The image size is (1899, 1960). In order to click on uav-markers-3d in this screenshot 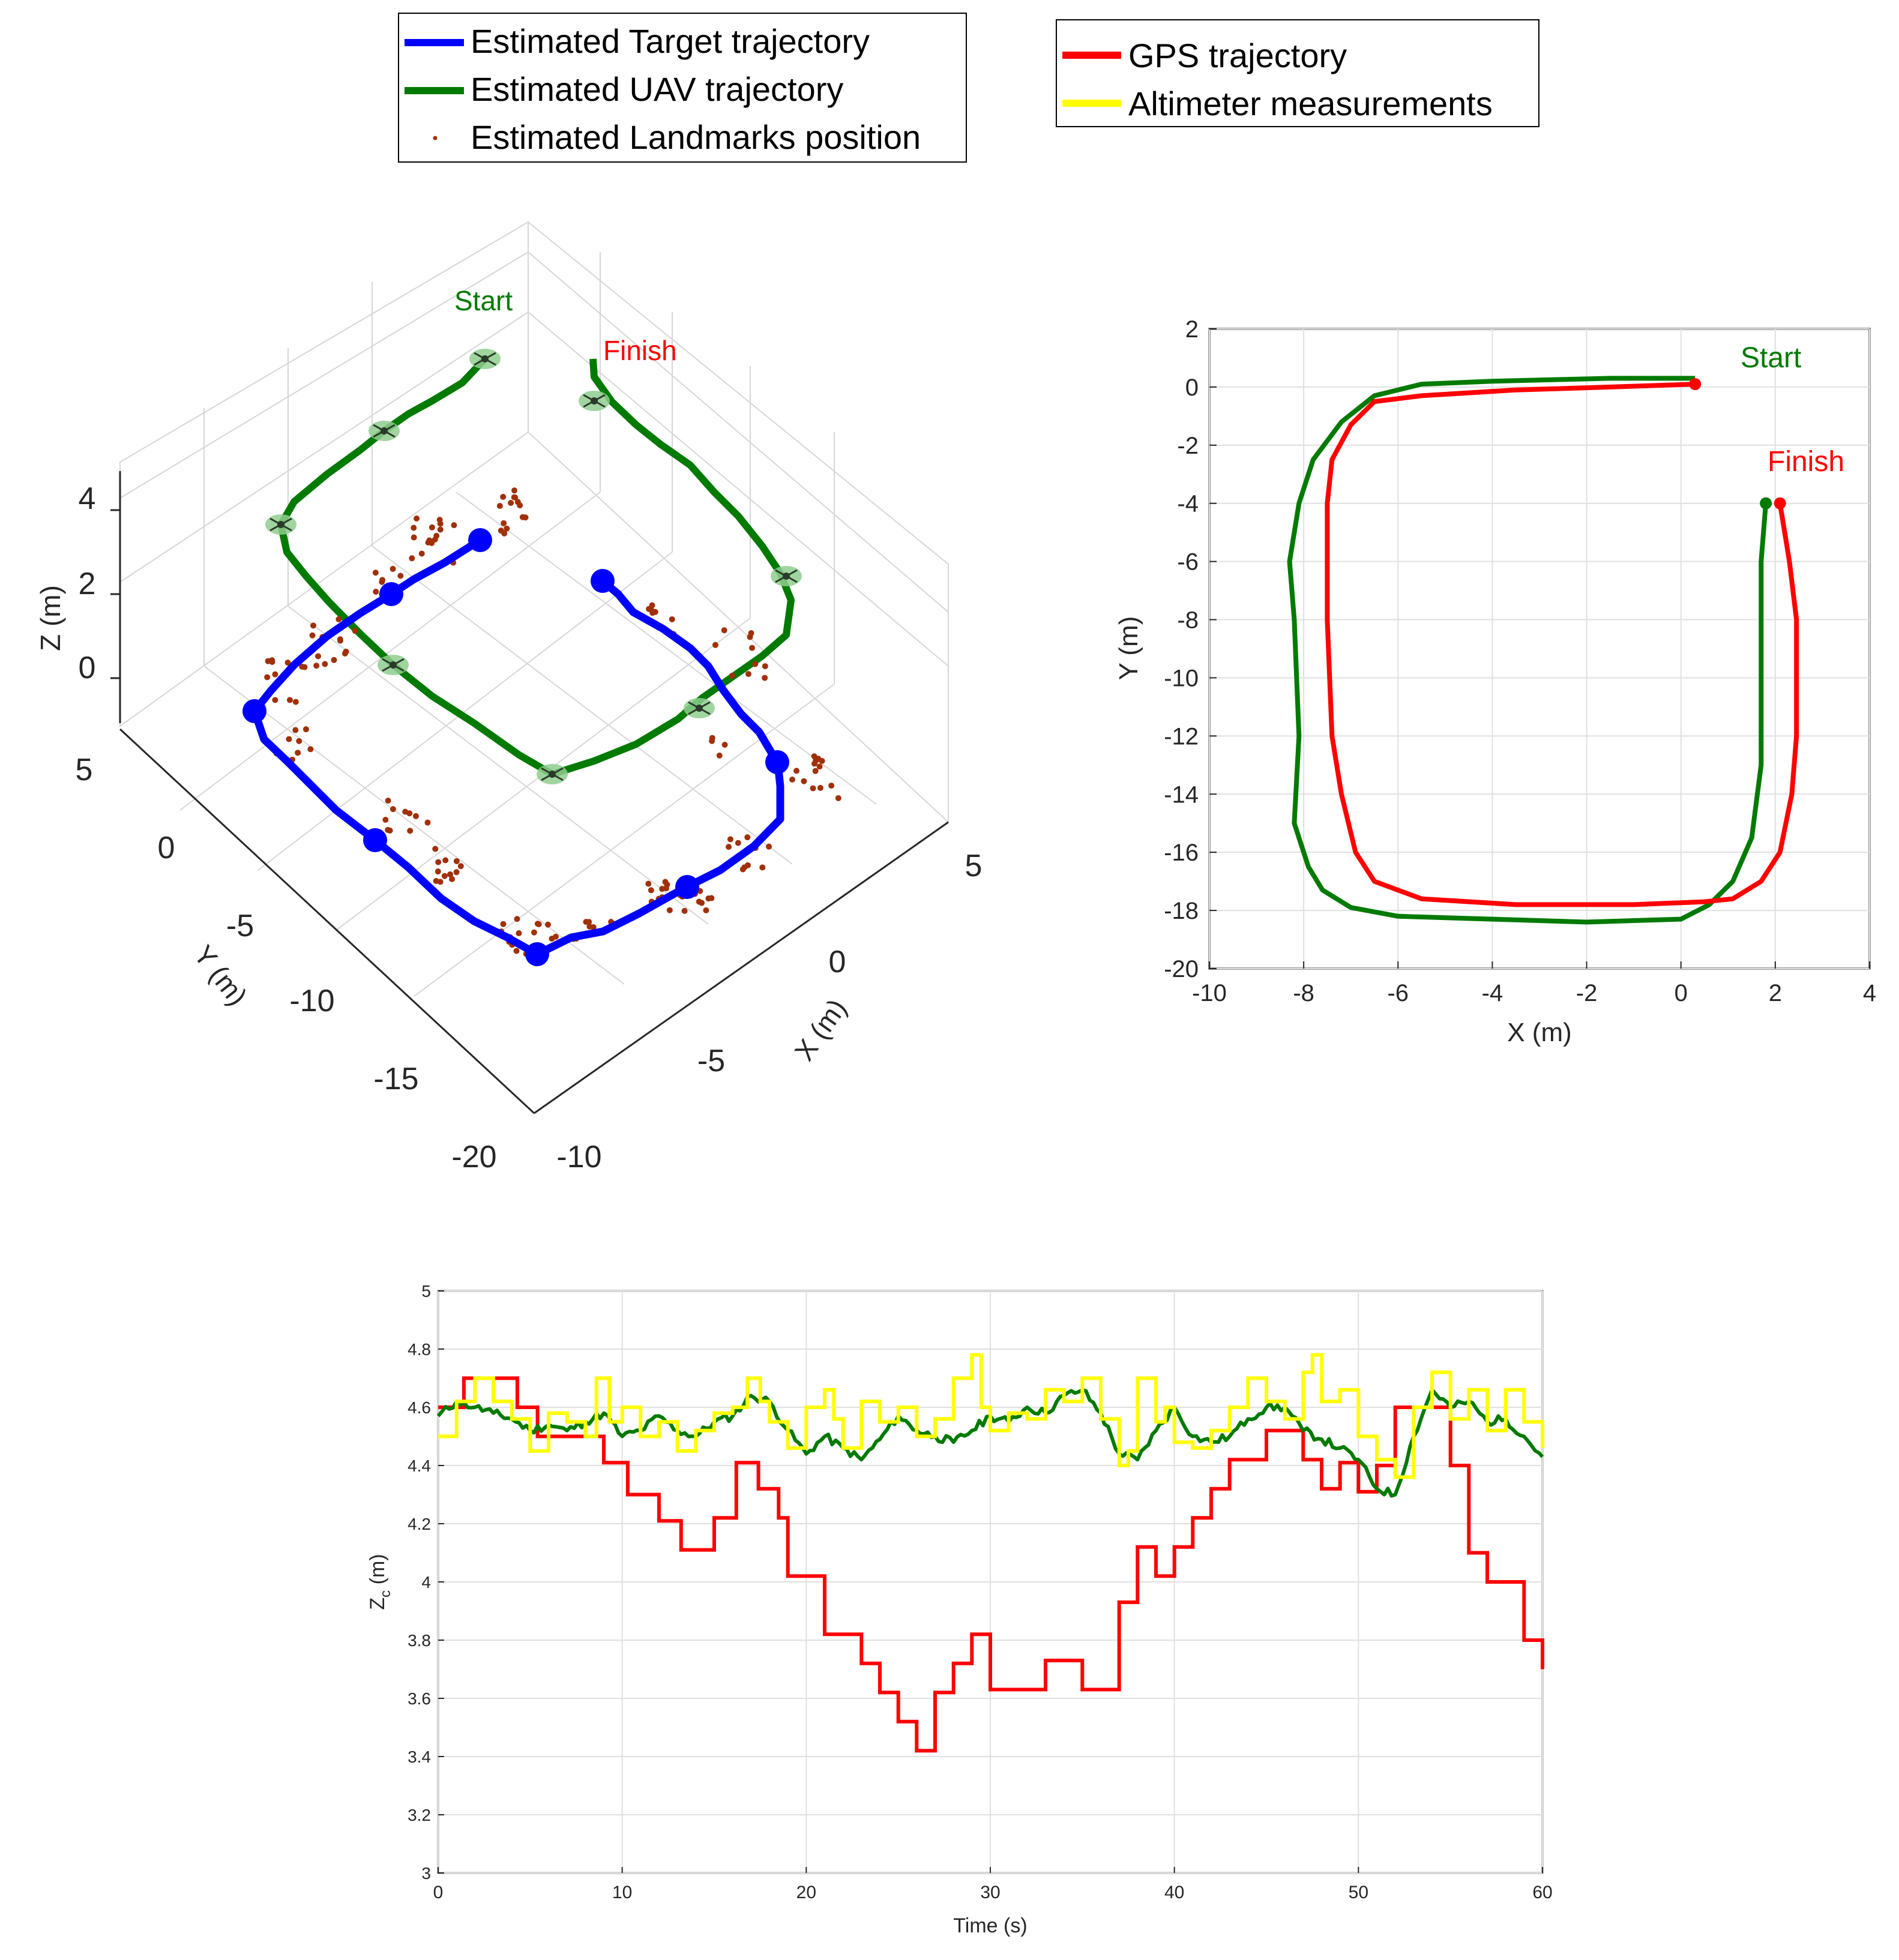, I will do `click(533, 566)`.